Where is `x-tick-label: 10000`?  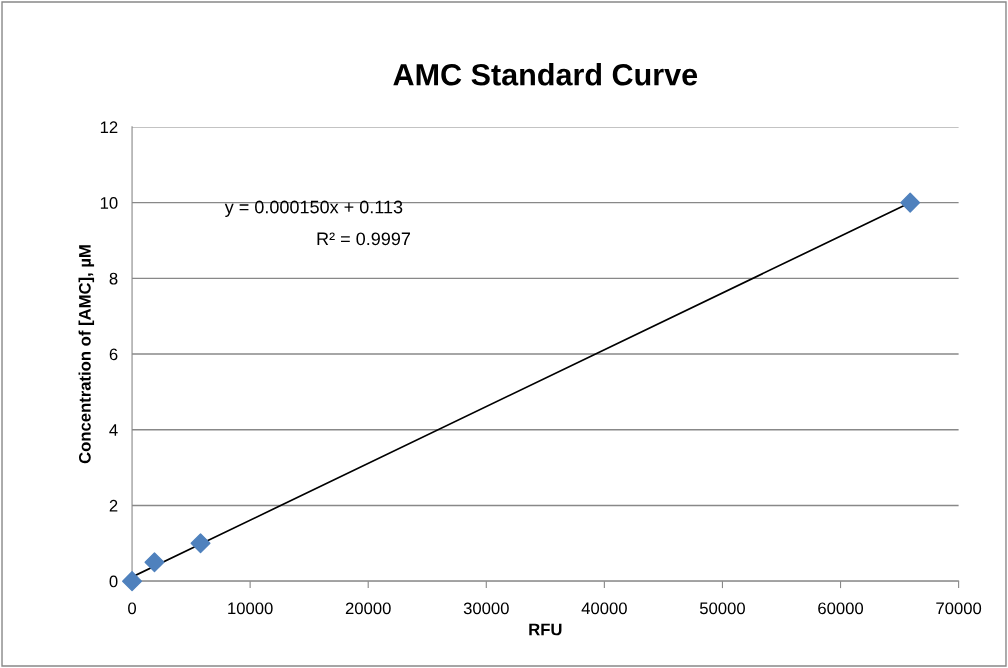
x-tick-label: 10000 is located at coordinates (250, 608).